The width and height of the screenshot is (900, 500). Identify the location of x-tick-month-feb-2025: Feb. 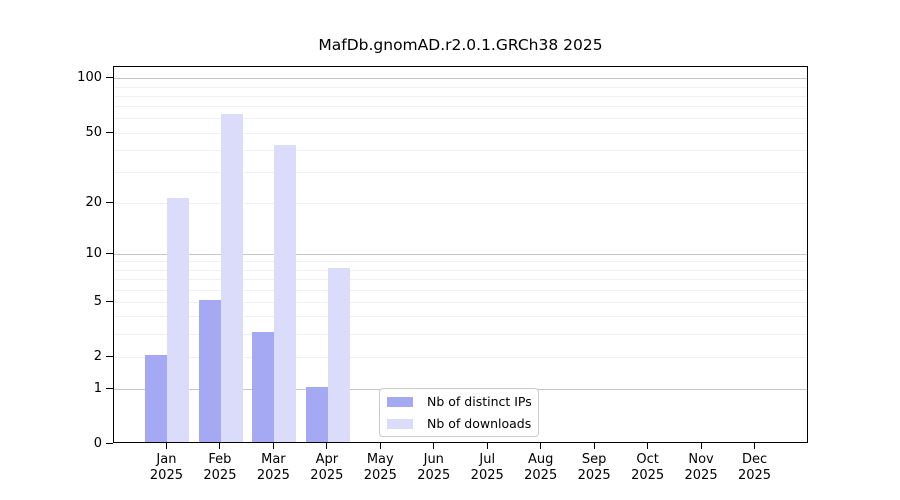
(220, 459).